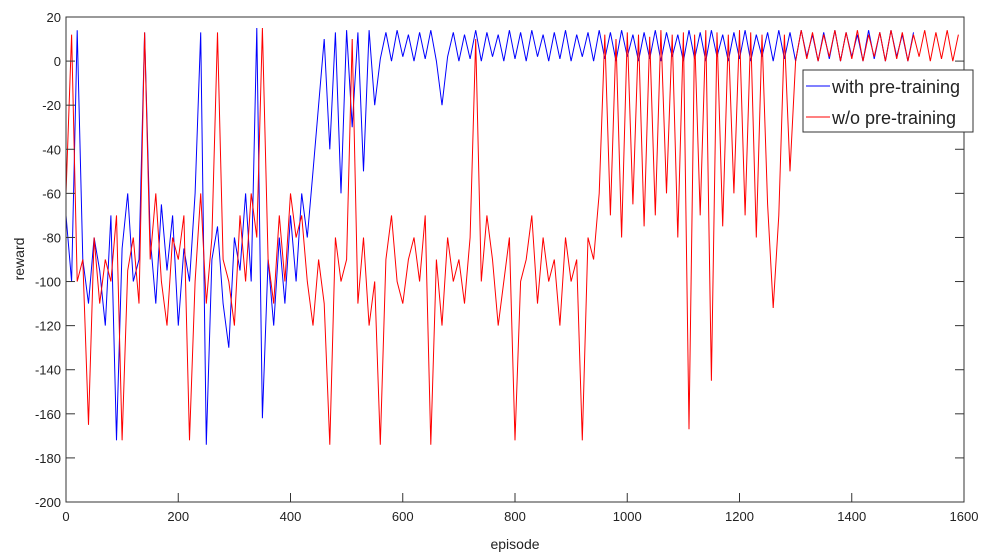 This screenshot has height=556, width=996. Describe the element at coordinates (893, 118) in the screenshot. I see `legend-label-without-pretraining: w/o pre-training` at that location.